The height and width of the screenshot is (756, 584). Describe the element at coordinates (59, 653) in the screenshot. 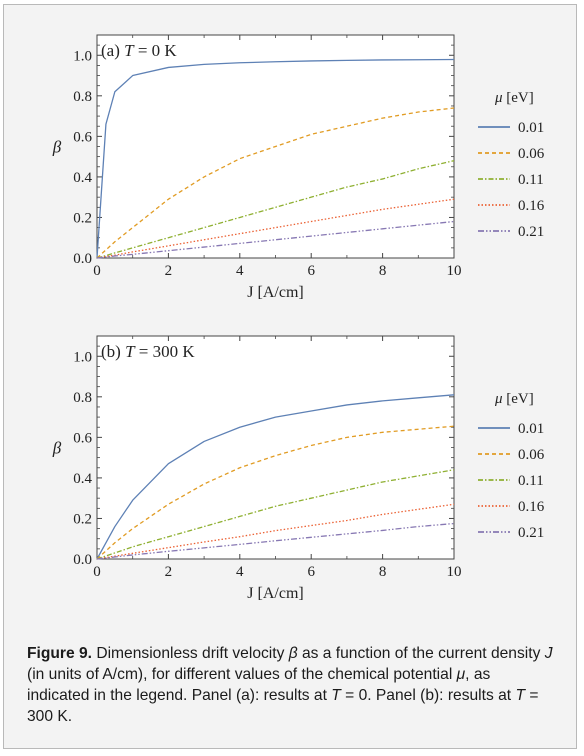

I see `caption-figure-label: Figure 9.` at that location.